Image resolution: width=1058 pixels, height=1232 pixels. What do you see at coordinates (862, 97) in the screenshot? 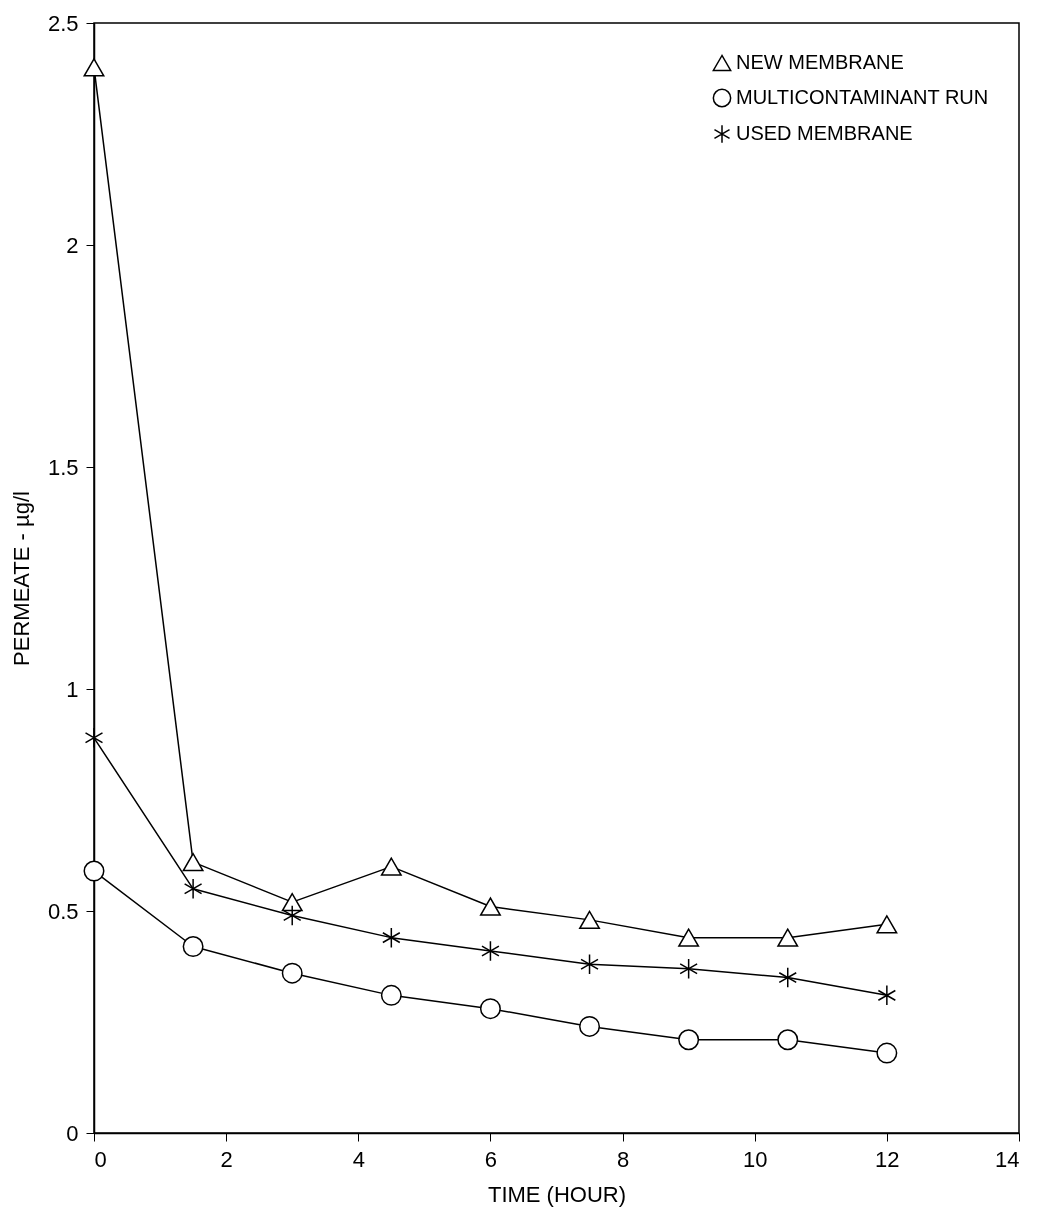
I see `legend-label: MULTICONTAMINANT RUN` at bounding box center [862, 97].